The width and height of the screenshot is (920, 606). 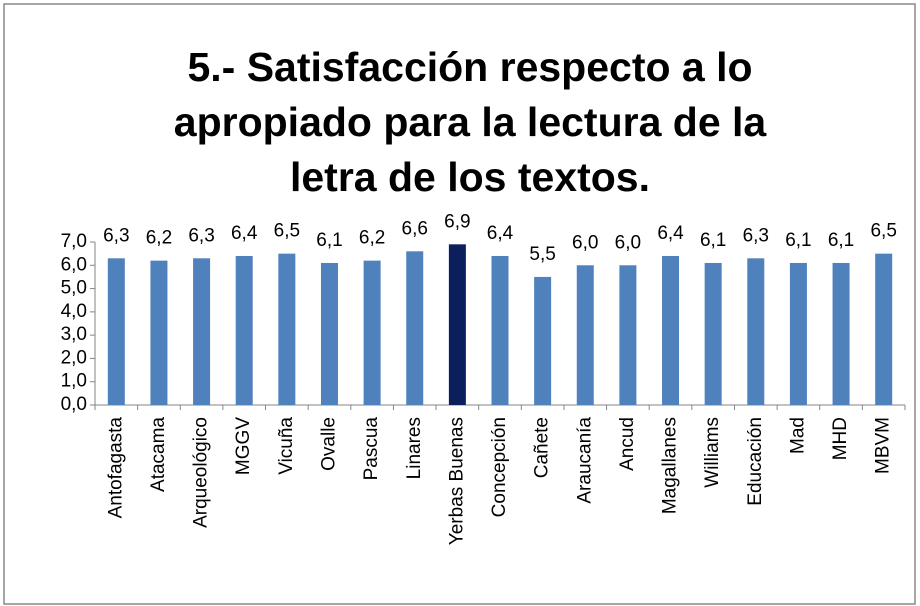 I want to click on x-tick-label: Concepción, so click(x=499, y=467).